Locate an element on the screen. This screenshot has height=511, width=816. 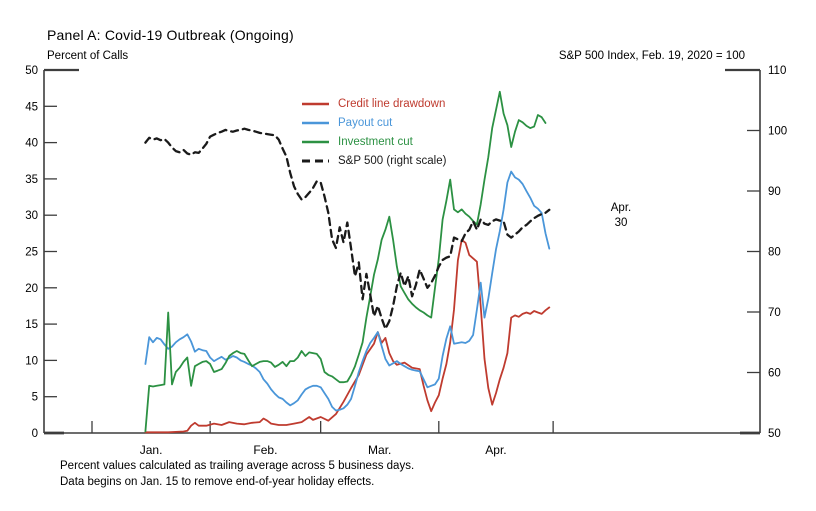
annotation-line2: 30 is located at coordinates (621, 223).